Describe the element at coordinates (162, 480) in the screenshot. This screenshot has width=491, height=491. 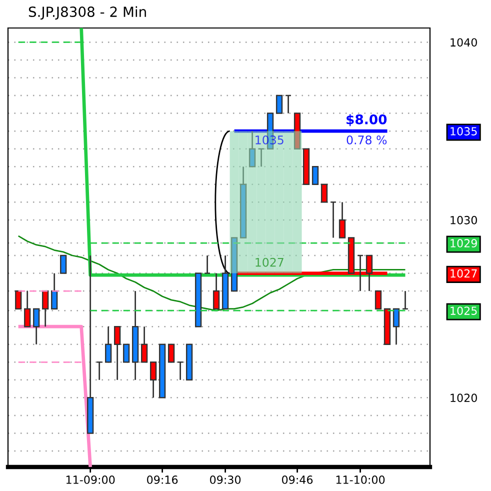
I see `x-tick-label: 09:16` at that location.